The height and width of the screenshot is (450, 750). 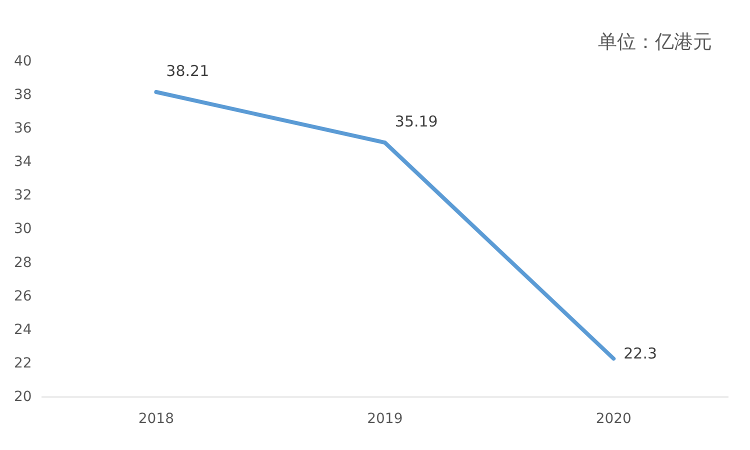 I want to click on y-tick-label: 30, so click(x=23, y=229).